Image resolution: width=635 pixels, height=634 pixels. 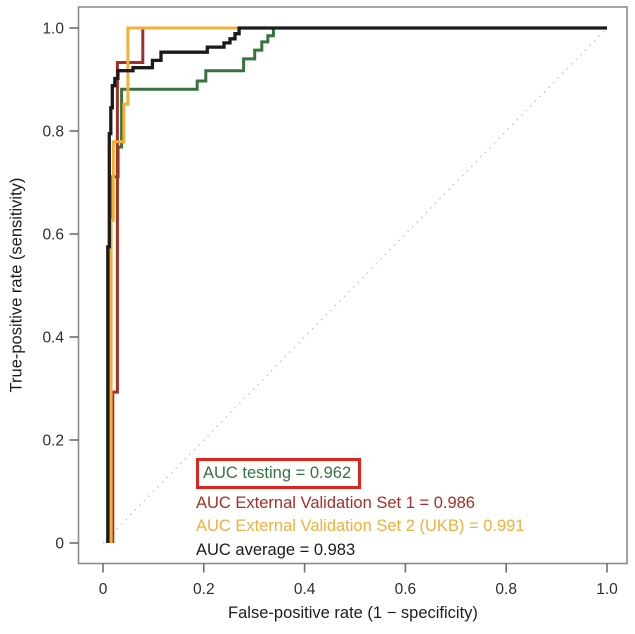 I want to click on legend-row-testing: AUC testing = 0.962, so click(x=360, y=475).